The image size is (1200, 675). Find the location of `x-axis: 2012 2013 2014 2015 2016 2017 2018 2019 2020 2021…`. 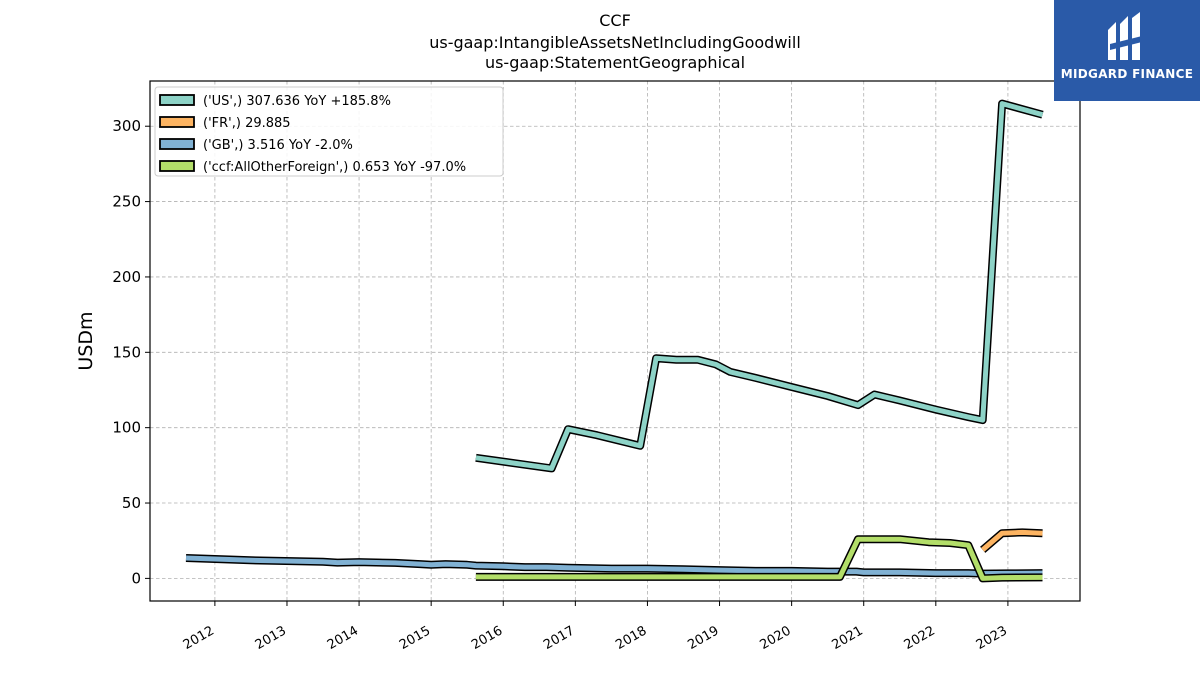

x-axis: 2012 2013 2014 2015 2016 2017 2018 2019 2020 2021… is located at coordinates (595, 627).